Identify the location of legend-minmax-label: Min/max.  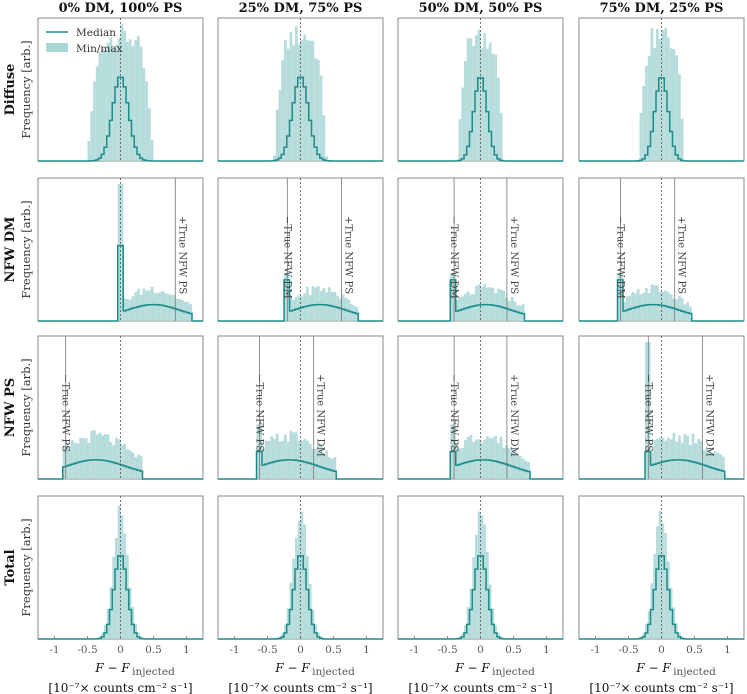
(99, 49).